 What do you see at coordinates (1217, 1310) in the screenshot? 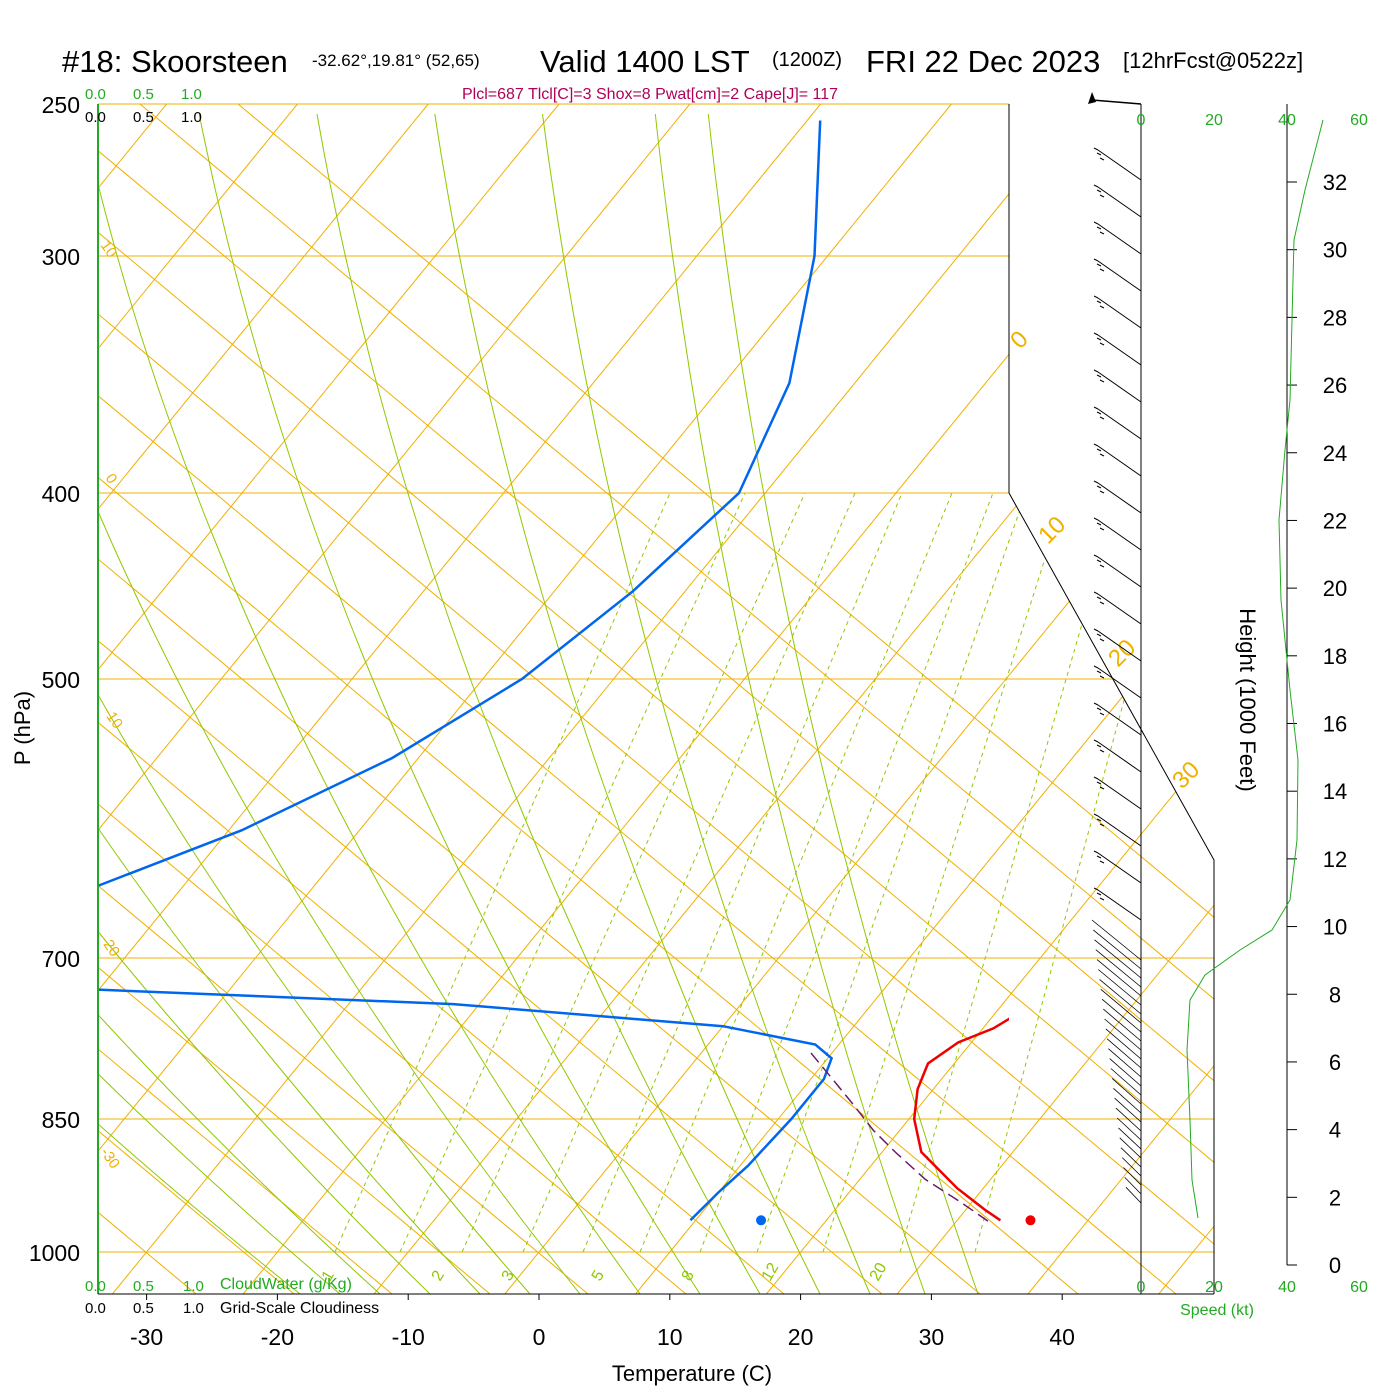
I see `wind-speed-label: Speed (kt)` at bounding box center [1217, 1310].